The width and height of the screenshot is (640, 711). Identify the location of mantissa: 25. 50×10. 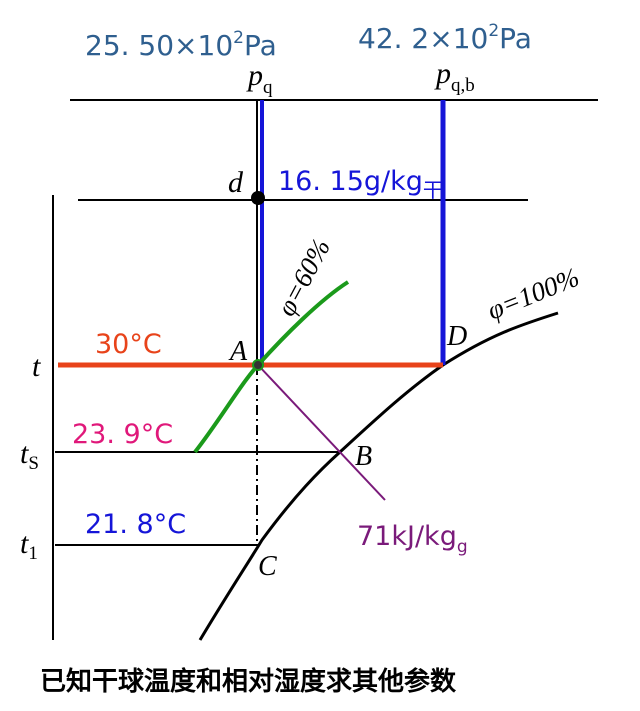
(159, 45).